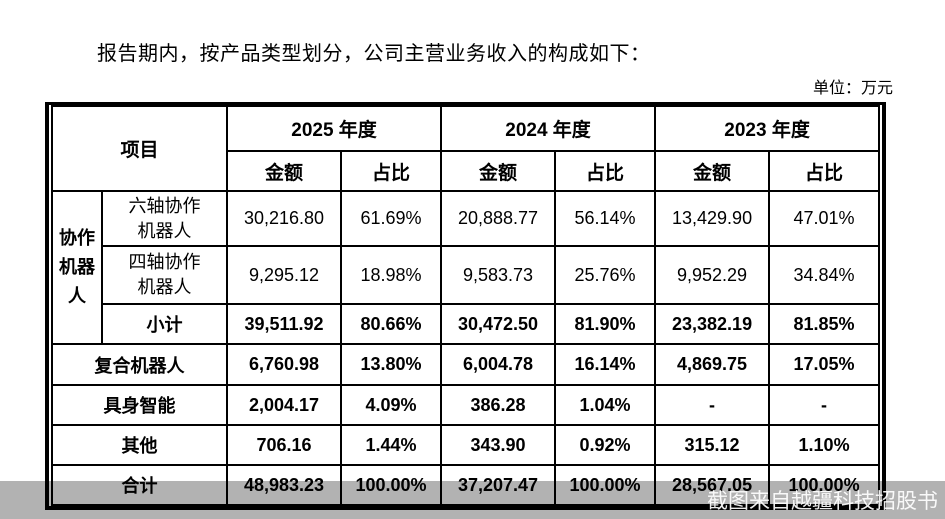 The height and width of the screenshot is (519, 945). What do you see at coordinates (334, 128) in the screenshot?
I see `header-year-2025: 2025 年度` at bounding box center [334, 128].